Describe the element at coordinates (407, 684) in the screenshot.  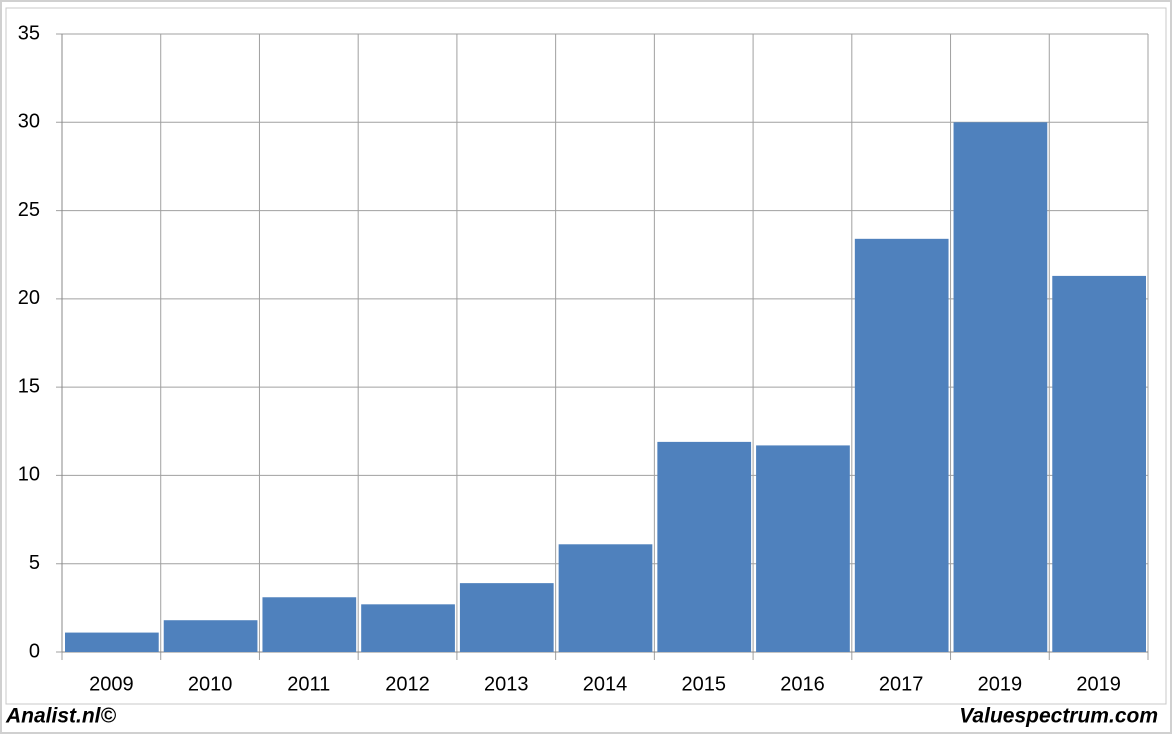
I see `x-tick-label: 2012` at that location.